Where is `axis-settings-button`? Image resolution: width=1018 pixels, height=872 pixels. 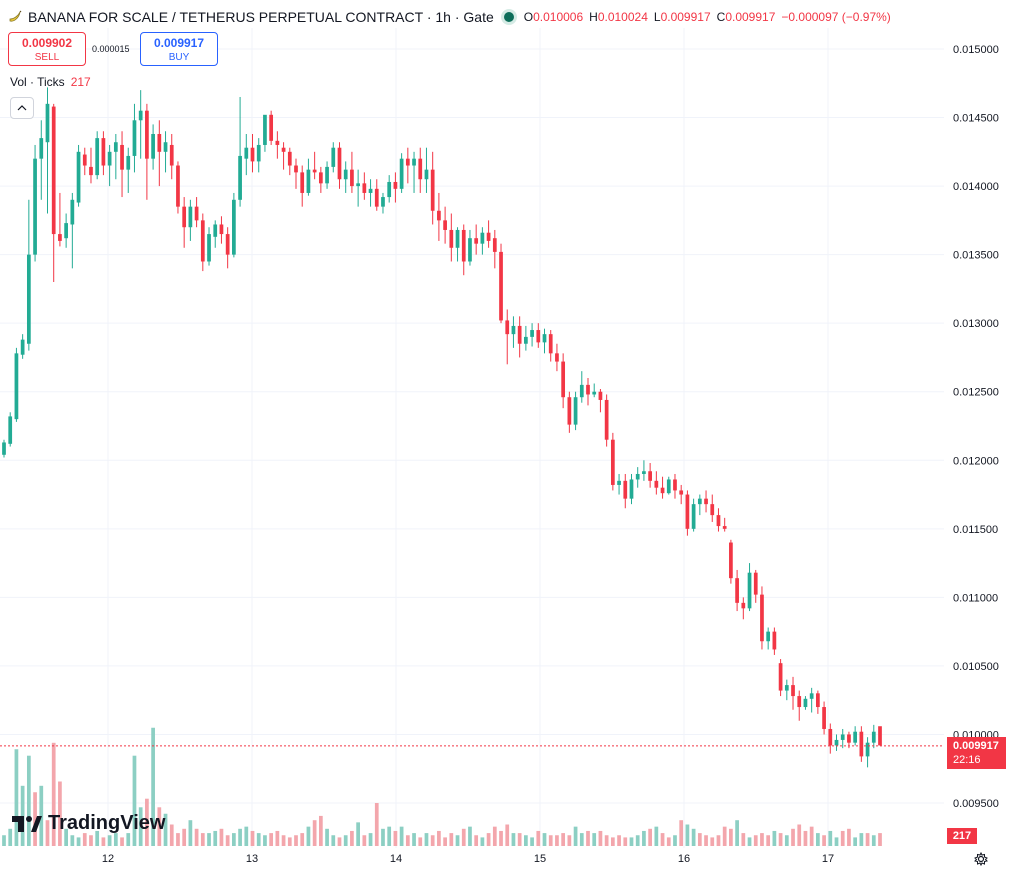 axis-settings-button is located at coordinates (981, 859).